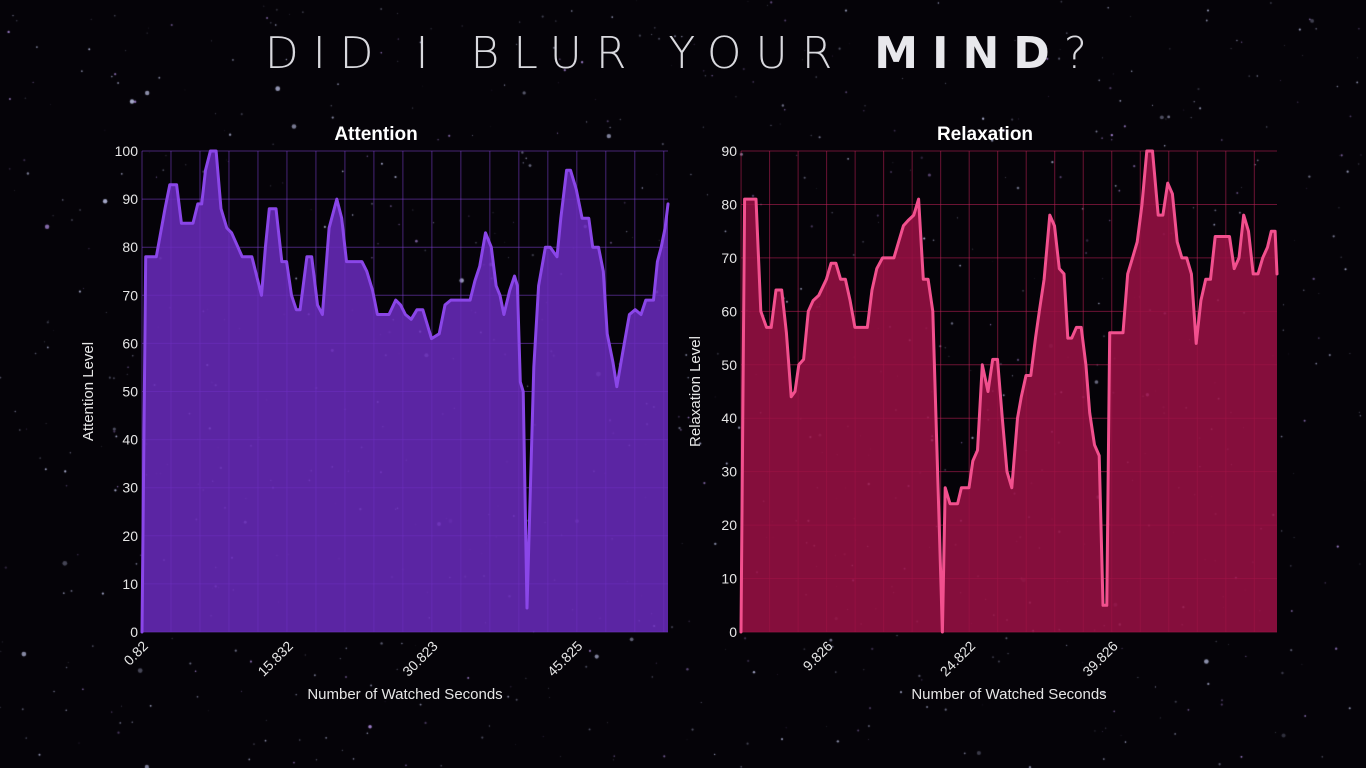  What do you see at coordinates (958, 659) in the screenshot?
I see `x-tick-label: 24.822` at bounding box center [958, 659].